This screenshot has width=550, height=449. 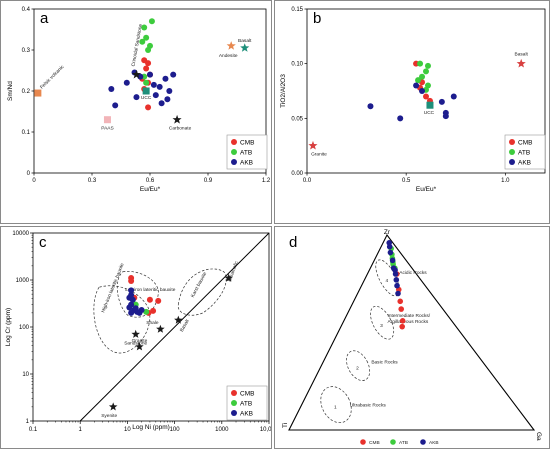 I want to click on panel-label: c, so click(x=43, y=242).